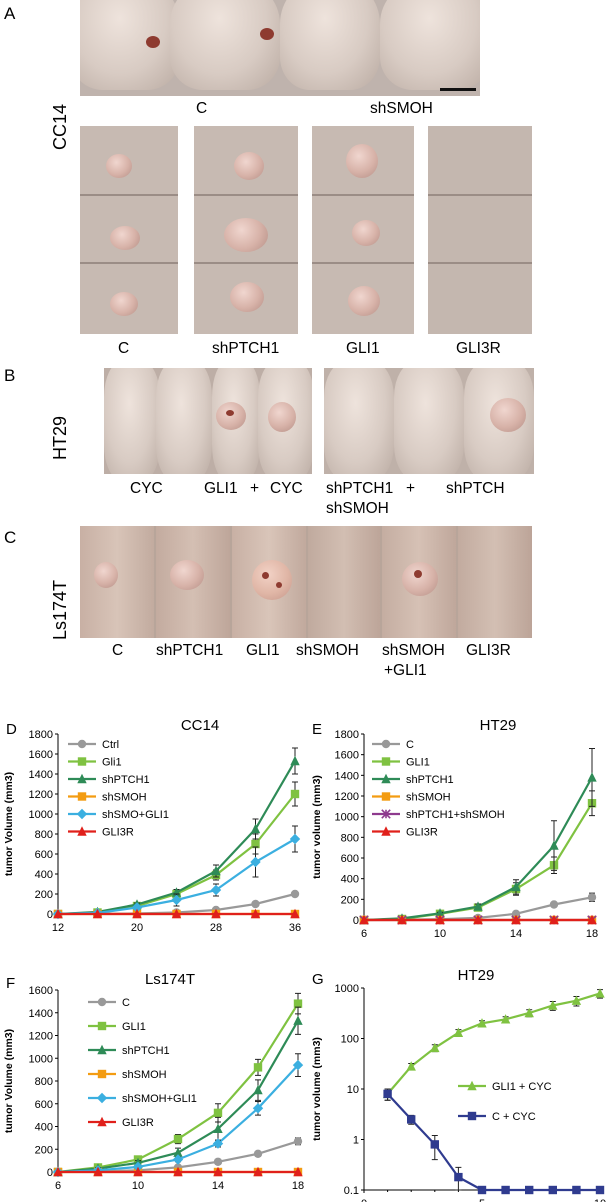 This screenshot has width=616, height=1202. I want to click on row-label-ht29: HT29, so click(60, 437).